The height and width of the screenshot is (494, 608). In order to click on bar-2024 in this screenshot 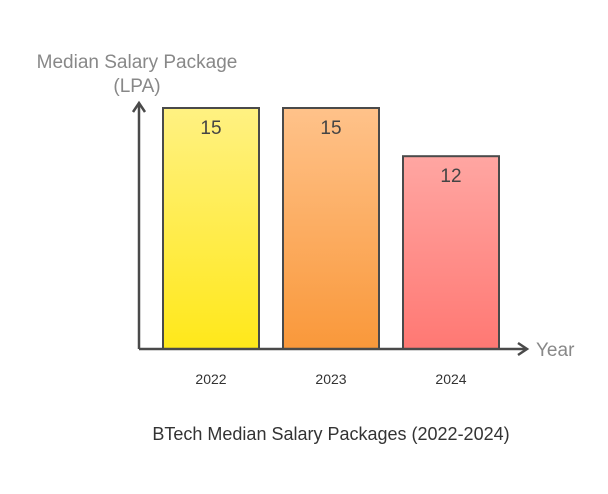, I will do `click(451, 252)`.